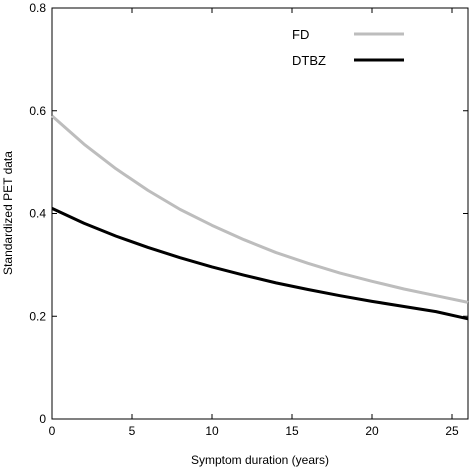  Describe the element at coordinates (132, 431) in the screenshot. I see `x-tick-label: 5` at that location.